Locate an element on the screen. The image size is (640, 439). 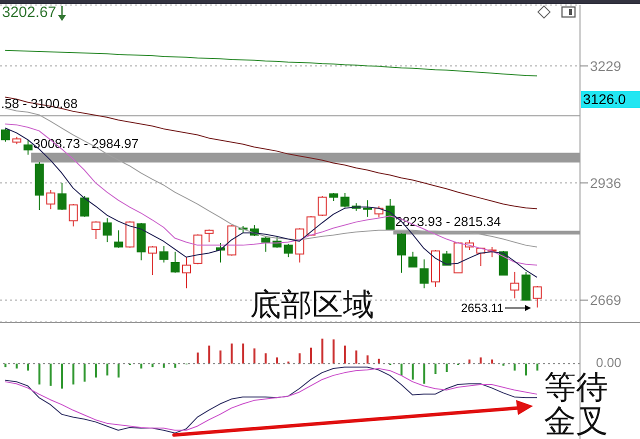
annotation: .58 - 3100.68 is located at coordinates (39, 103).